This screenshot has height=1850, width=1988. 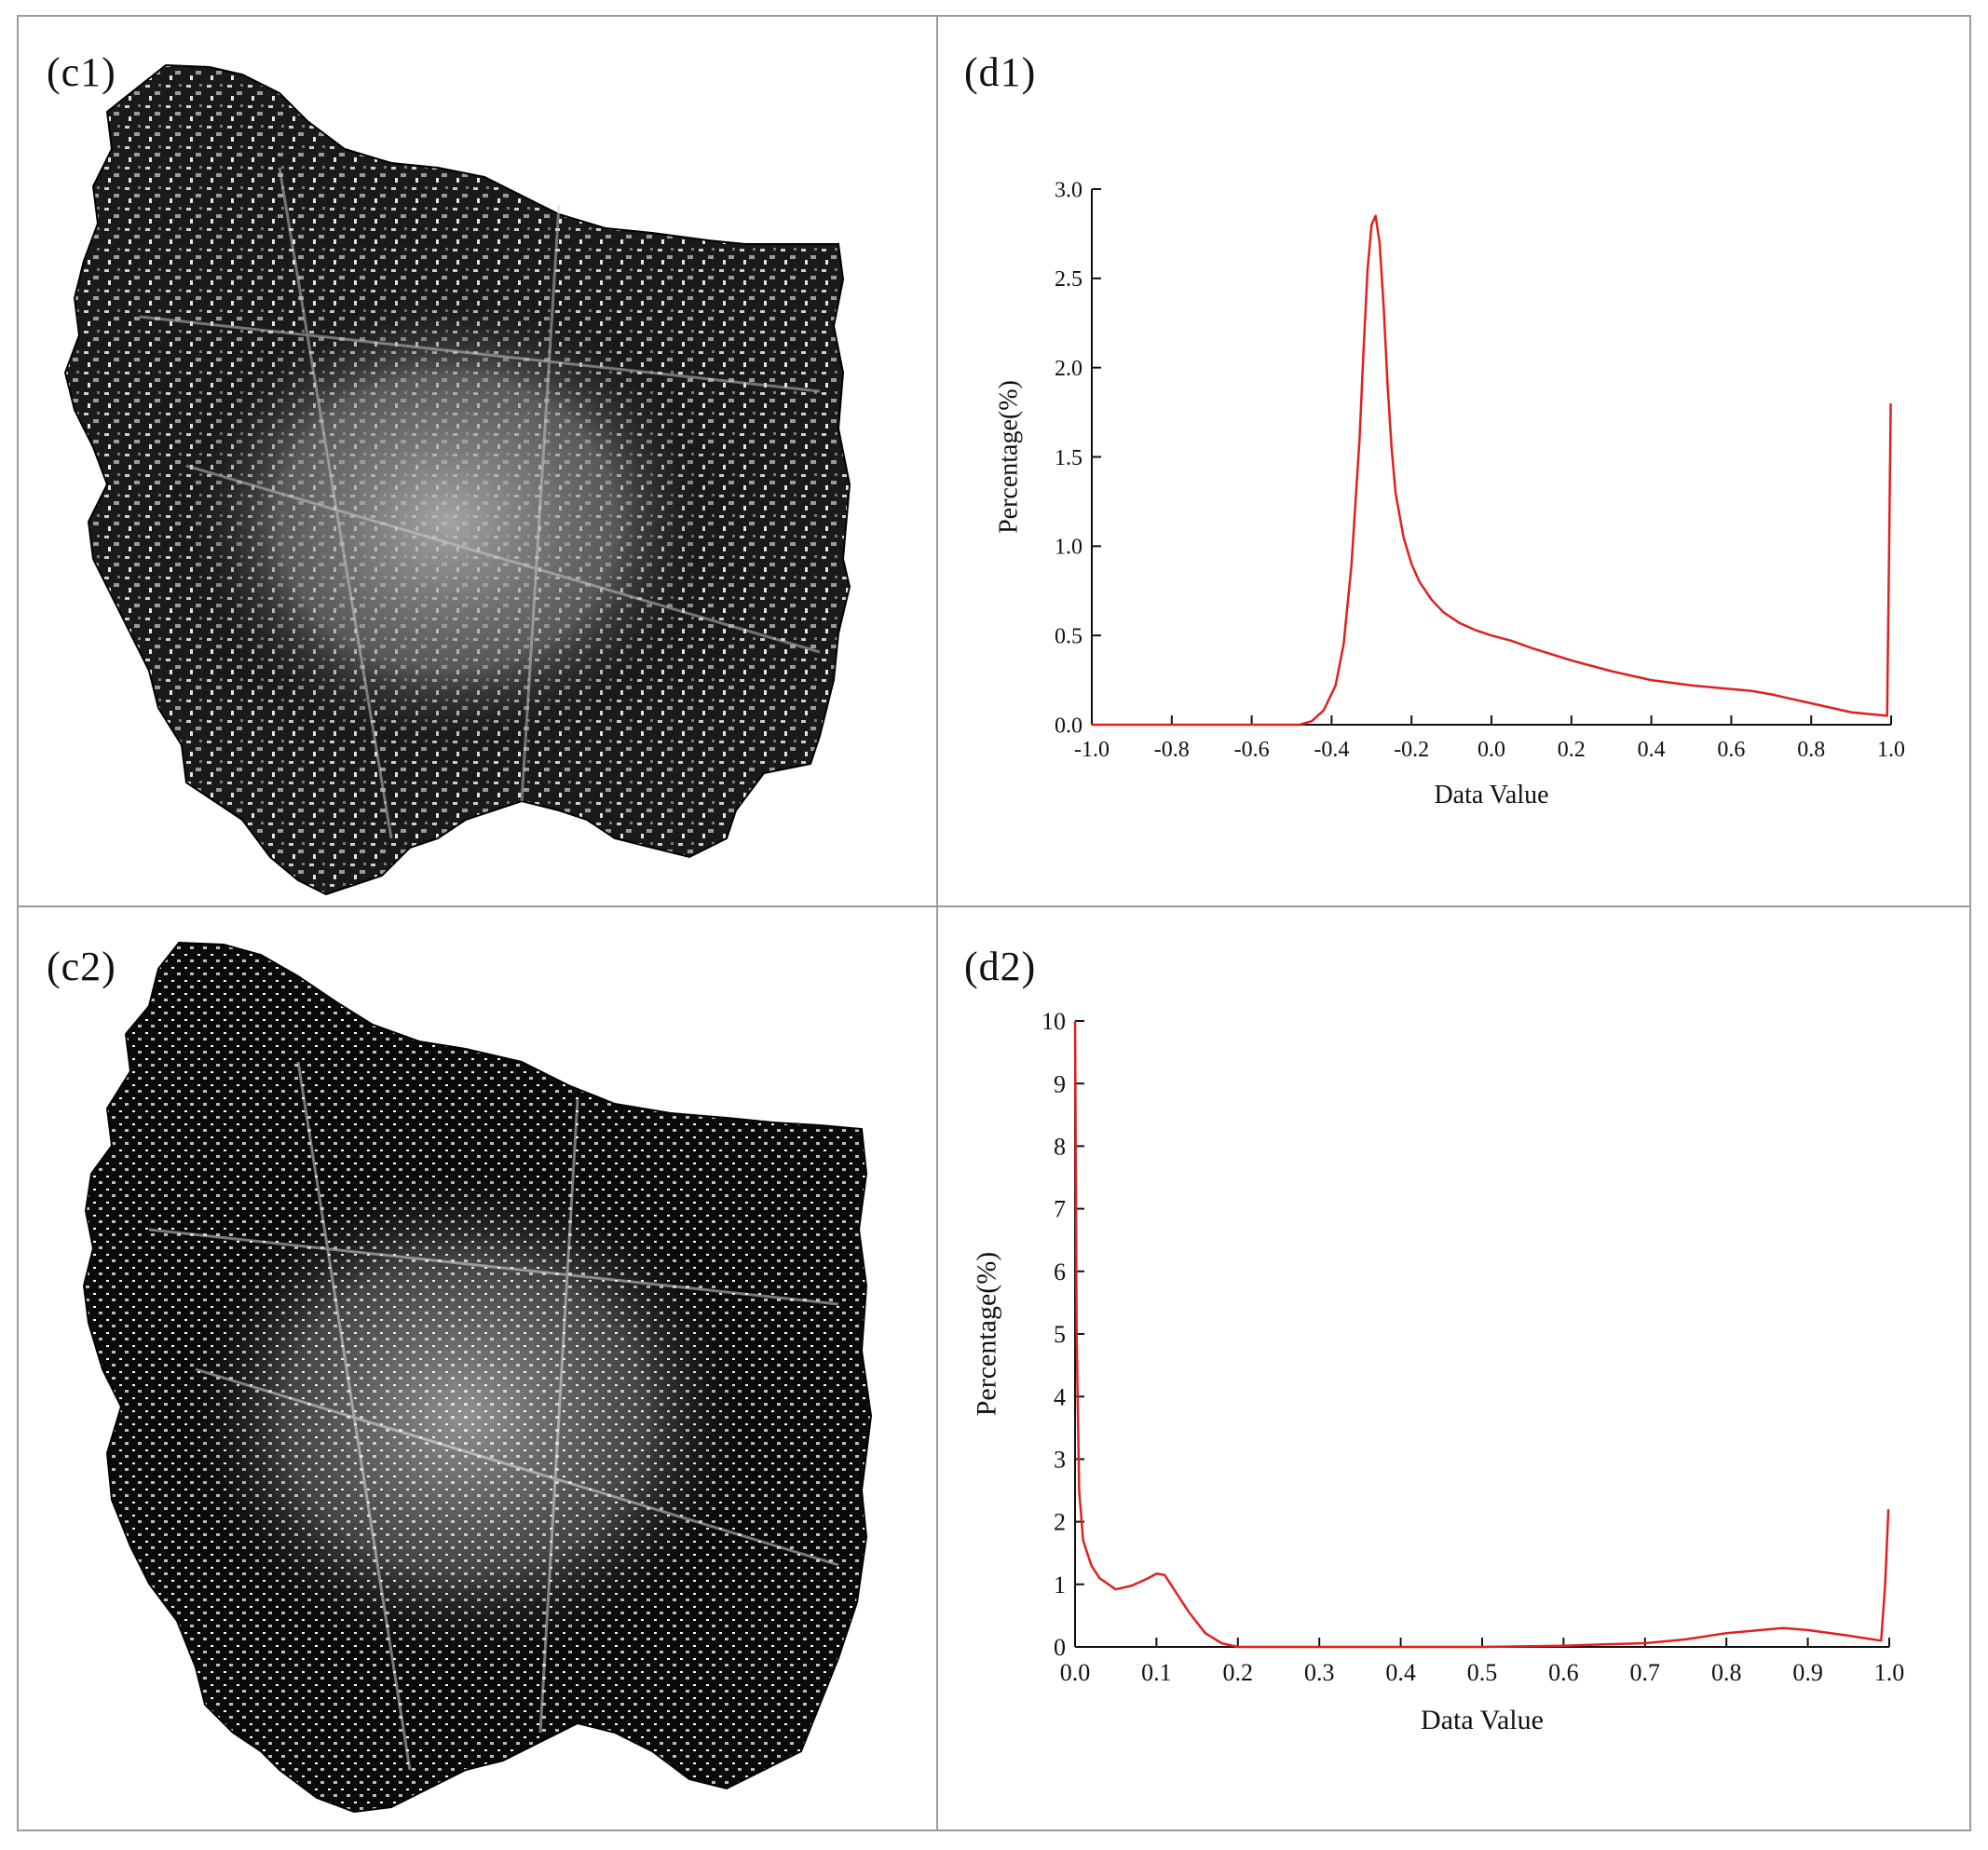 What do you see at coordinates (1807, 1672) in the screenshot?
I see `d2-x-tick-label: 0.9` at bounding box center [1807, 1672].